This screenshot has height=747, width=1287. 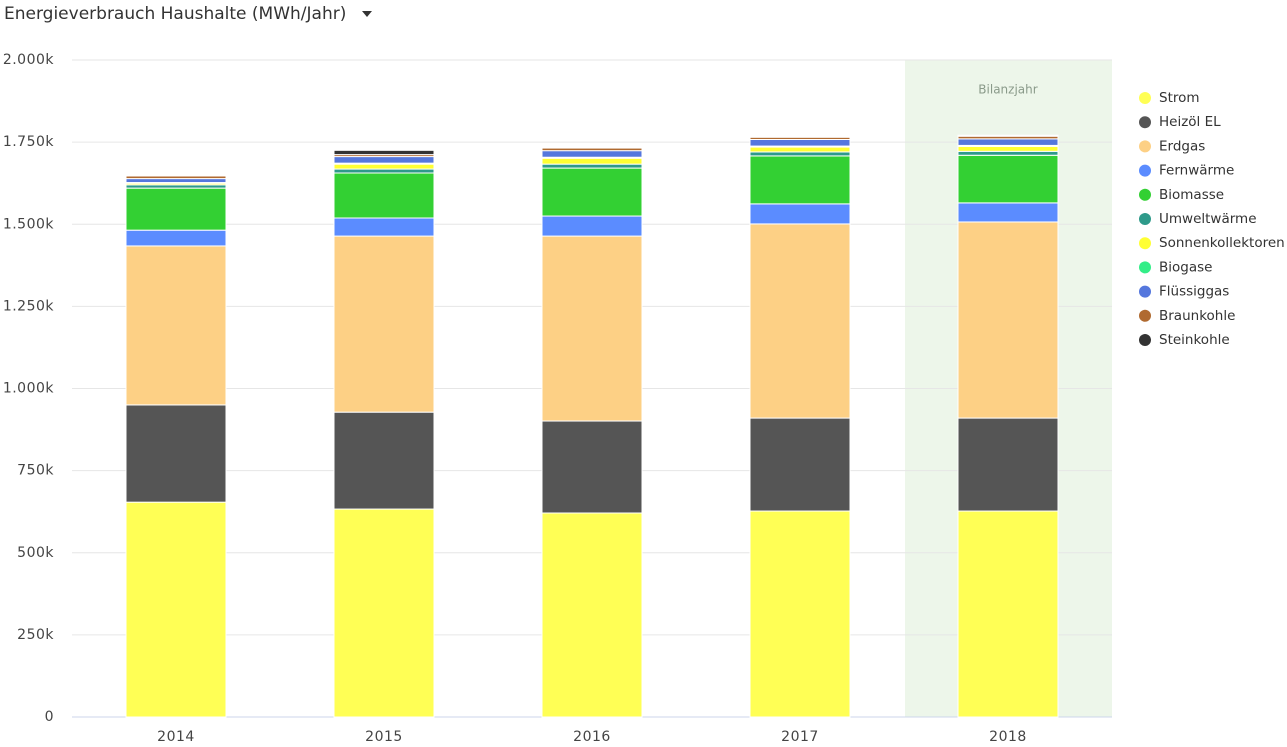 I want to click on x-tick-label: 2015, so click(x=384, y=737).